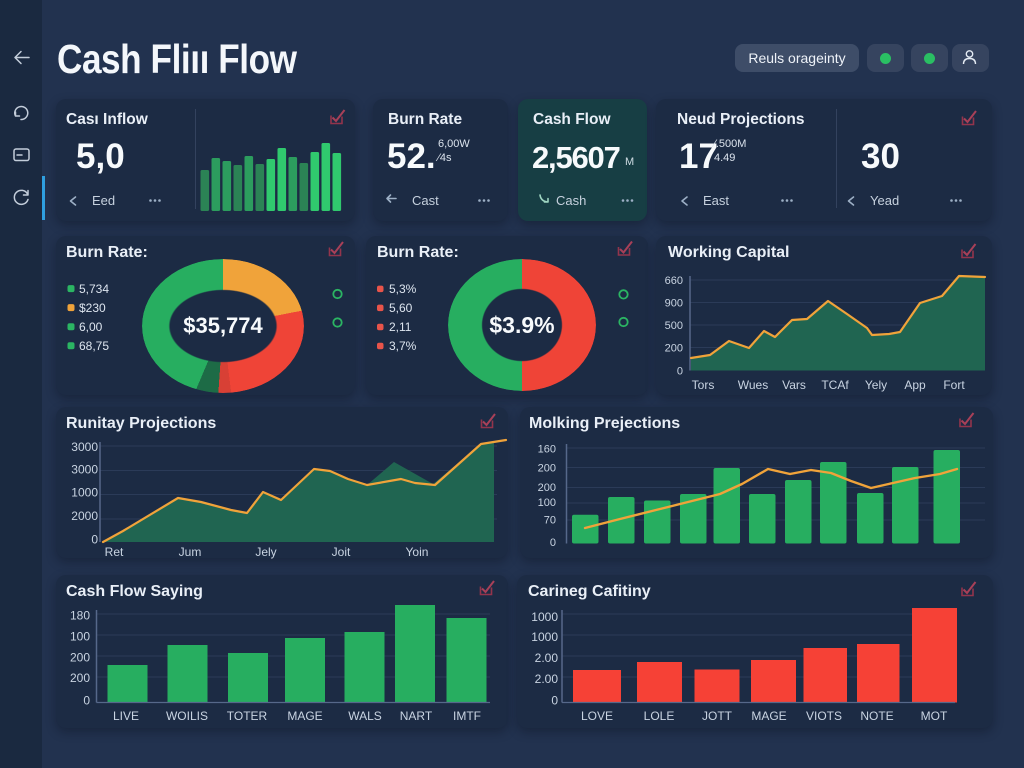 The image size is (1024, 768). I want to click on svg-text: Ret, so click(114, 552).